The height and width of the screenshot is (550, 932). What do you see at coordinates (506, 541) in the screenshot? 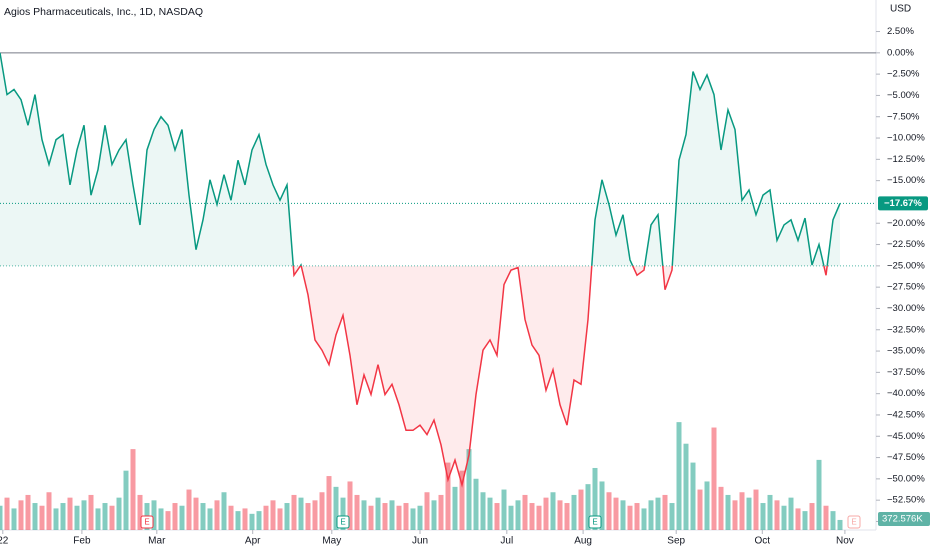
I see `x-tick-label: Jul` at bounding box center [506, 541].